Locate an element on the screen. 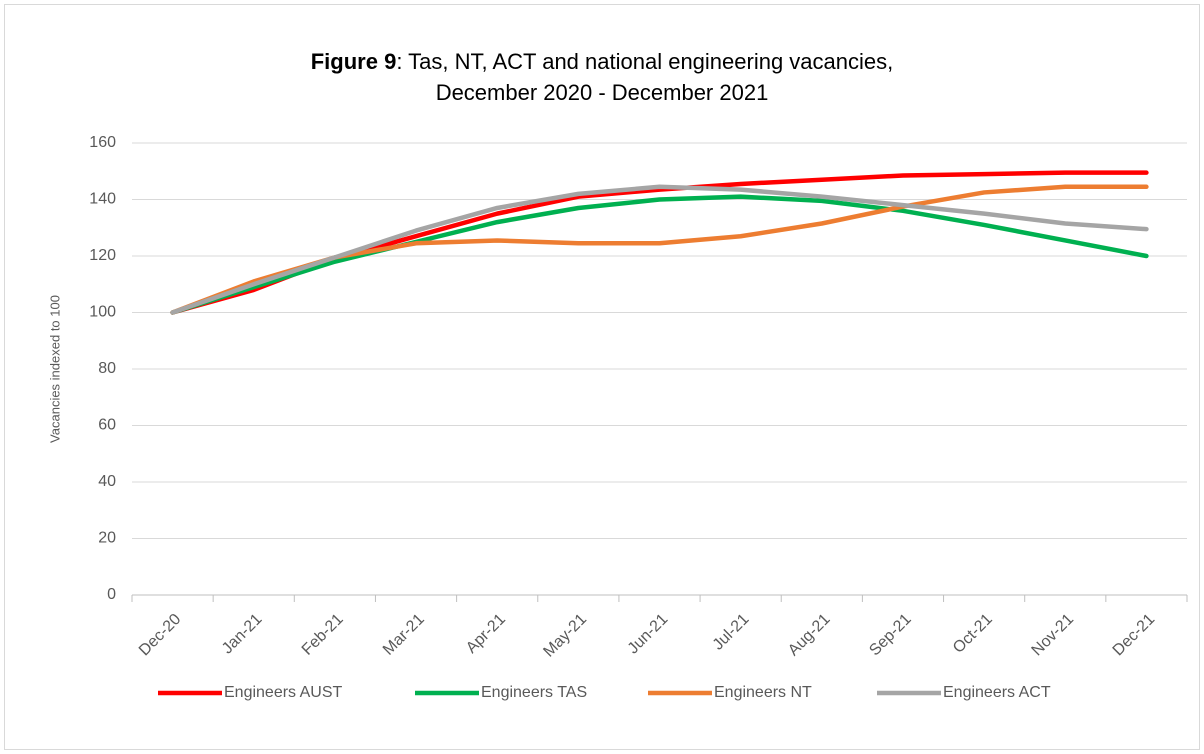 Image resolution: width=1204 pixels, height=754 pixels. y-tick-label: 120 is located at coordinates (102, 255).